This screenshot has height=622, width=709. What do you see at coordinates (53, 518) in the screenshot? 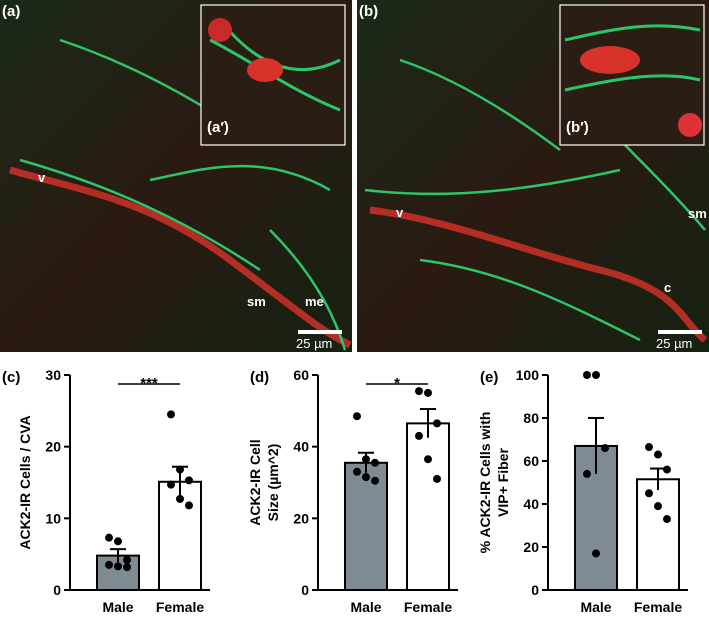
I see `y-tick-label: 10` at bounding box center [53, 518].